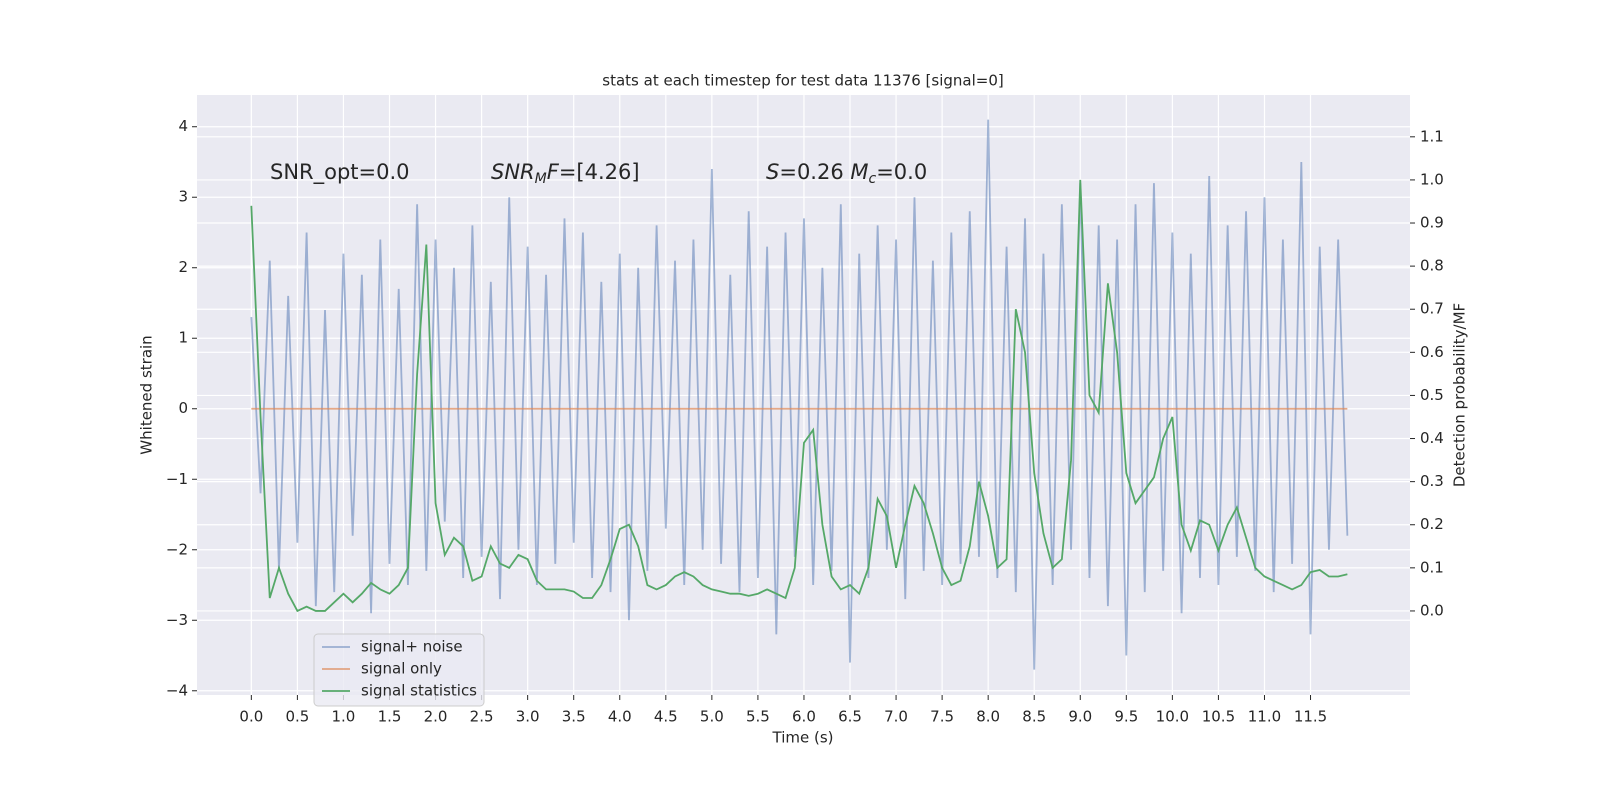  I want to click on x-tick-label: 4.5, so click(666, 717).